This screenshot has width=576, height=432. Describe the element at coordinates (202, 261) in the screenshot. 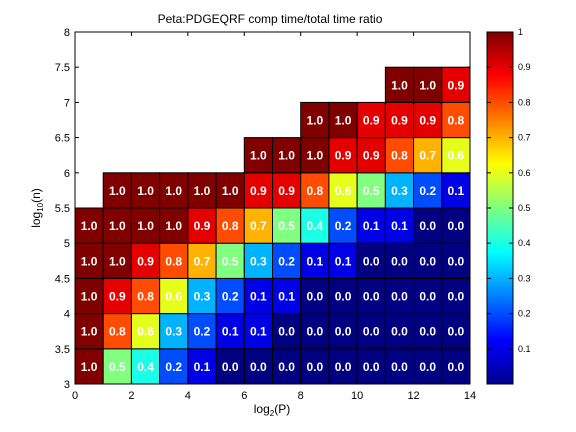

I see `cell-value-label: 0.7` at that location.